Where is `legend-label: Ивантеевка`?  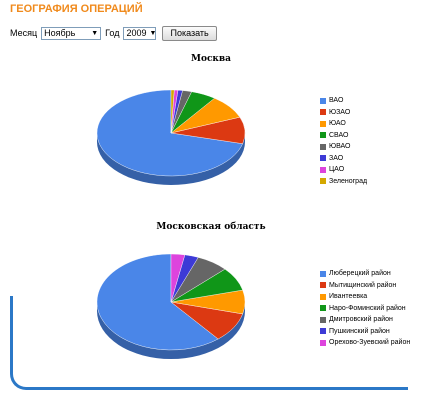
legend-label: Ивантеевка is located at coordinates (348, 297).